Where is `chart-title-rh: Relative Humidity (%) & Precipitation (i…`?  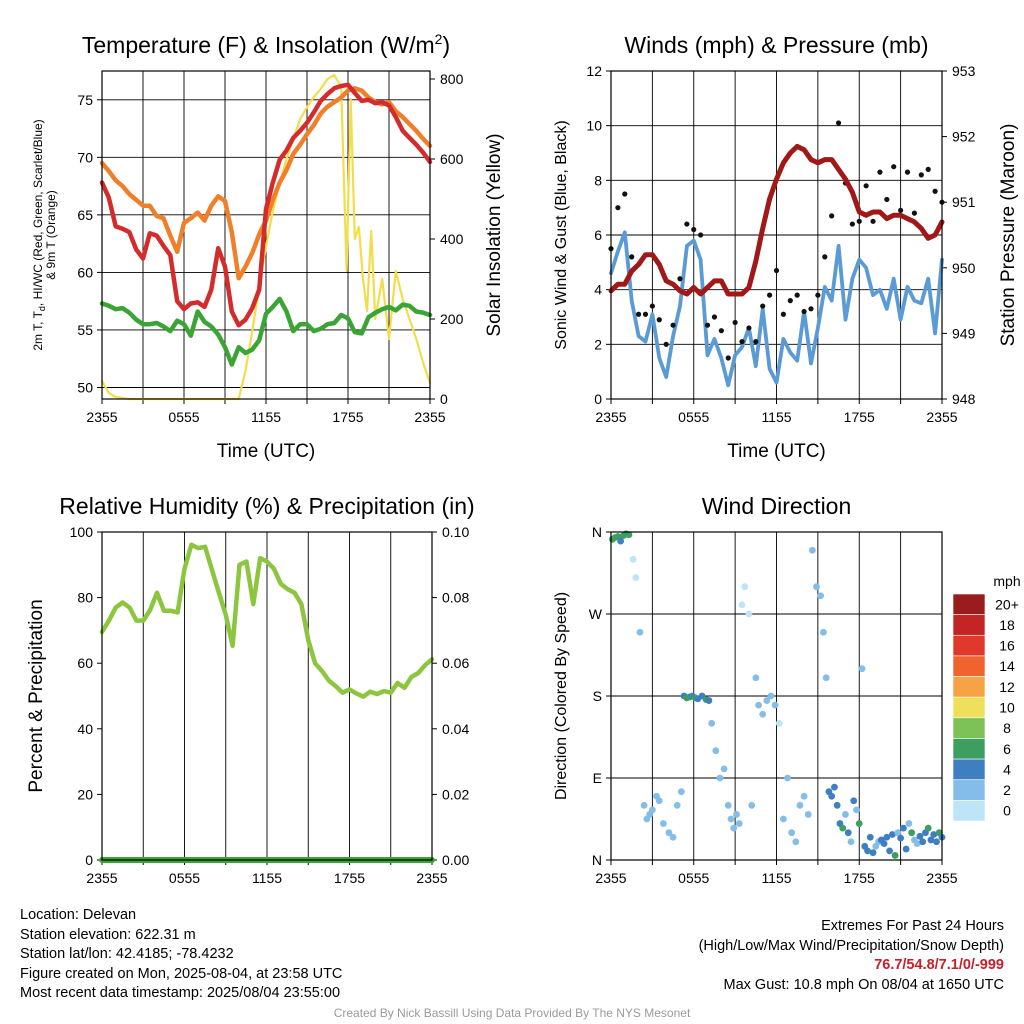
chart-title-rh: Relative Humidity (%) & Precipitation (i… is located at coordinates (266, 506).